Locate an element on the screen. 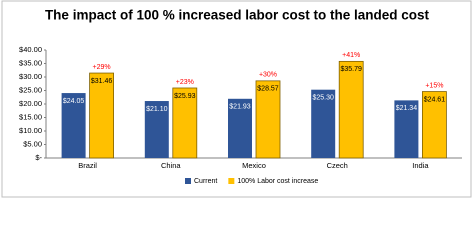 Image resolution: width=474 pixels, height=240 pixels. legend-label: 100% Labor cost increase is located at coordinates (277, 181).